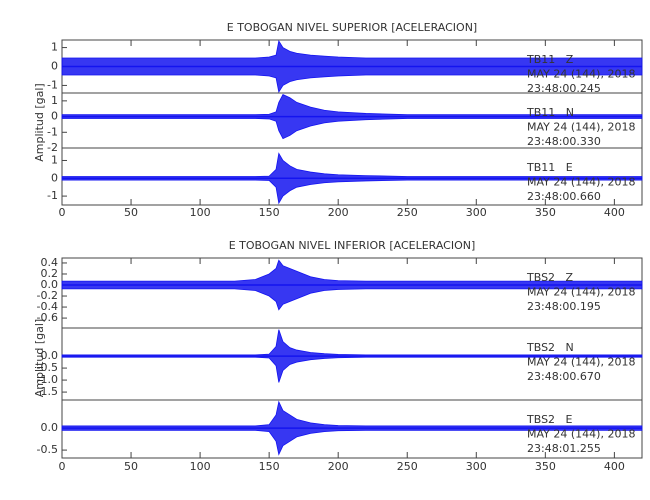 The image size is (650, 500). What do you see at coordinates (47, 379) in the screenshot?
I see `y-tick-label: -1.0` at bounding box center [47, 379].